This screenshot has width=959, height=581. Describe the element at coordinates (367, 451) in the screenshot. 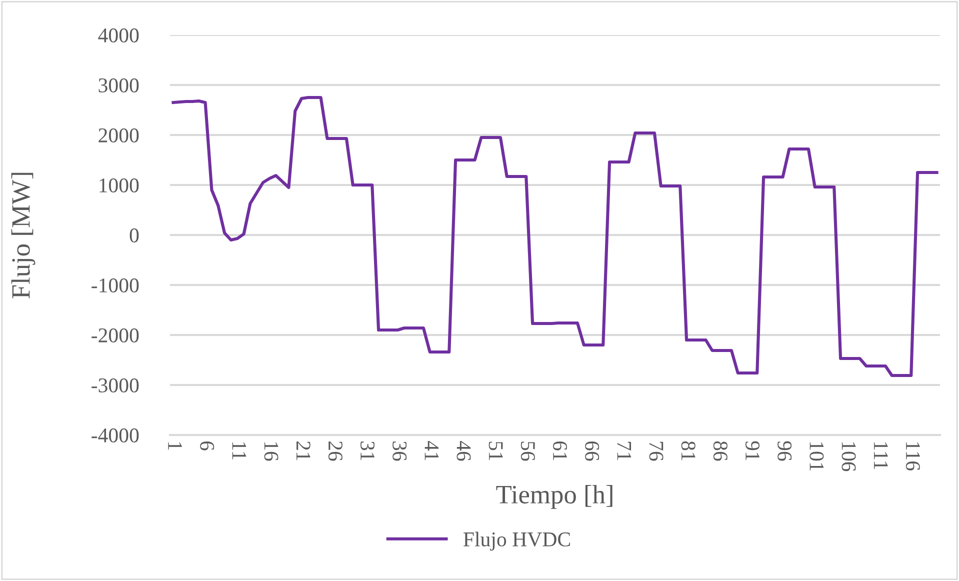

I see `x-tick-label: 31` at that location.